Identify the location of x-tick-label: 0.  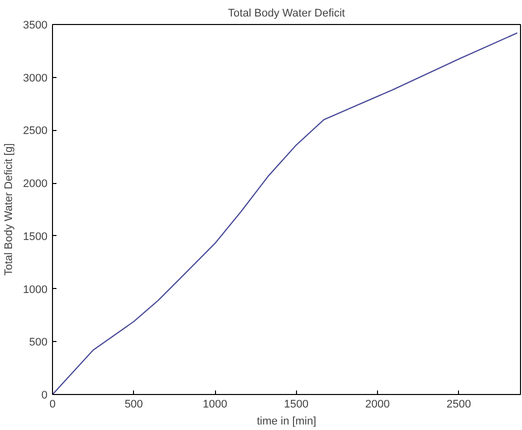
(52, 404).